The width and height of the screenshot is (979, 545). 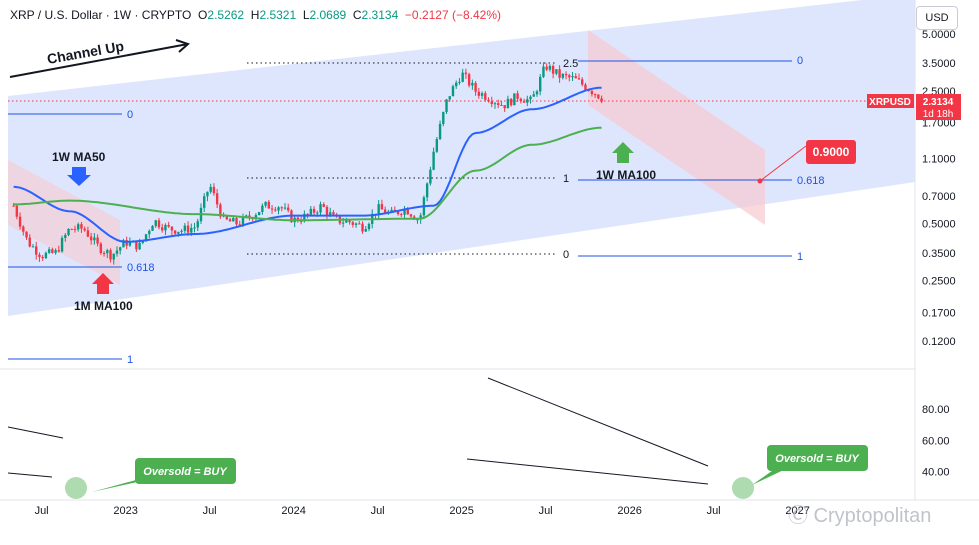 I want to click on currency-button: USD, so click(x=937, y=18).